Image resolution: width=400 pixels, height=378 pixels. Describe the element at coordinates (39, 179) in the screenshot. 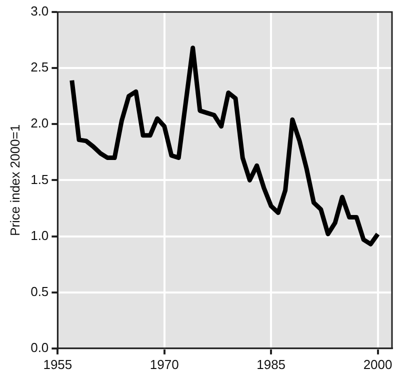

I see `y-tick-label: 1.5` at that location.